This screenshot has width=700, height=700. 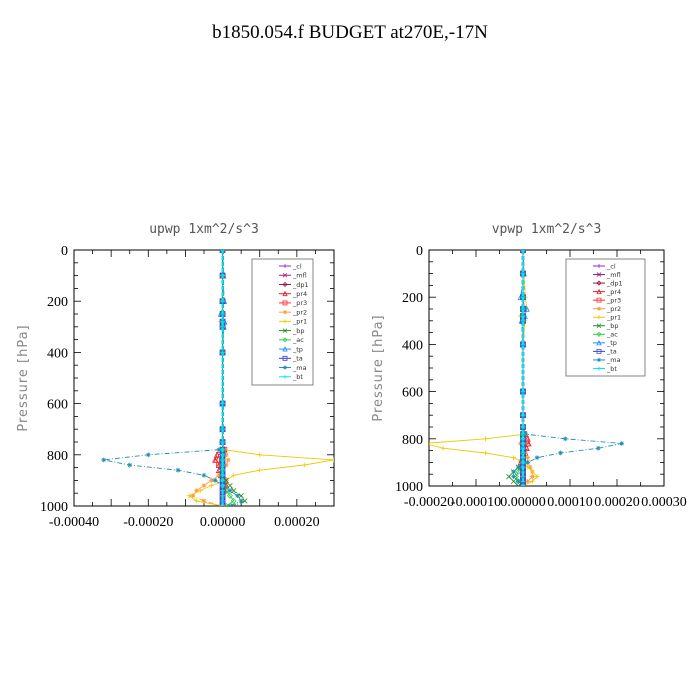 What do you see at coordinates (285, 275) in the screenshot?
I see `legend-marker-mfl` at bounding box center [285, 275].